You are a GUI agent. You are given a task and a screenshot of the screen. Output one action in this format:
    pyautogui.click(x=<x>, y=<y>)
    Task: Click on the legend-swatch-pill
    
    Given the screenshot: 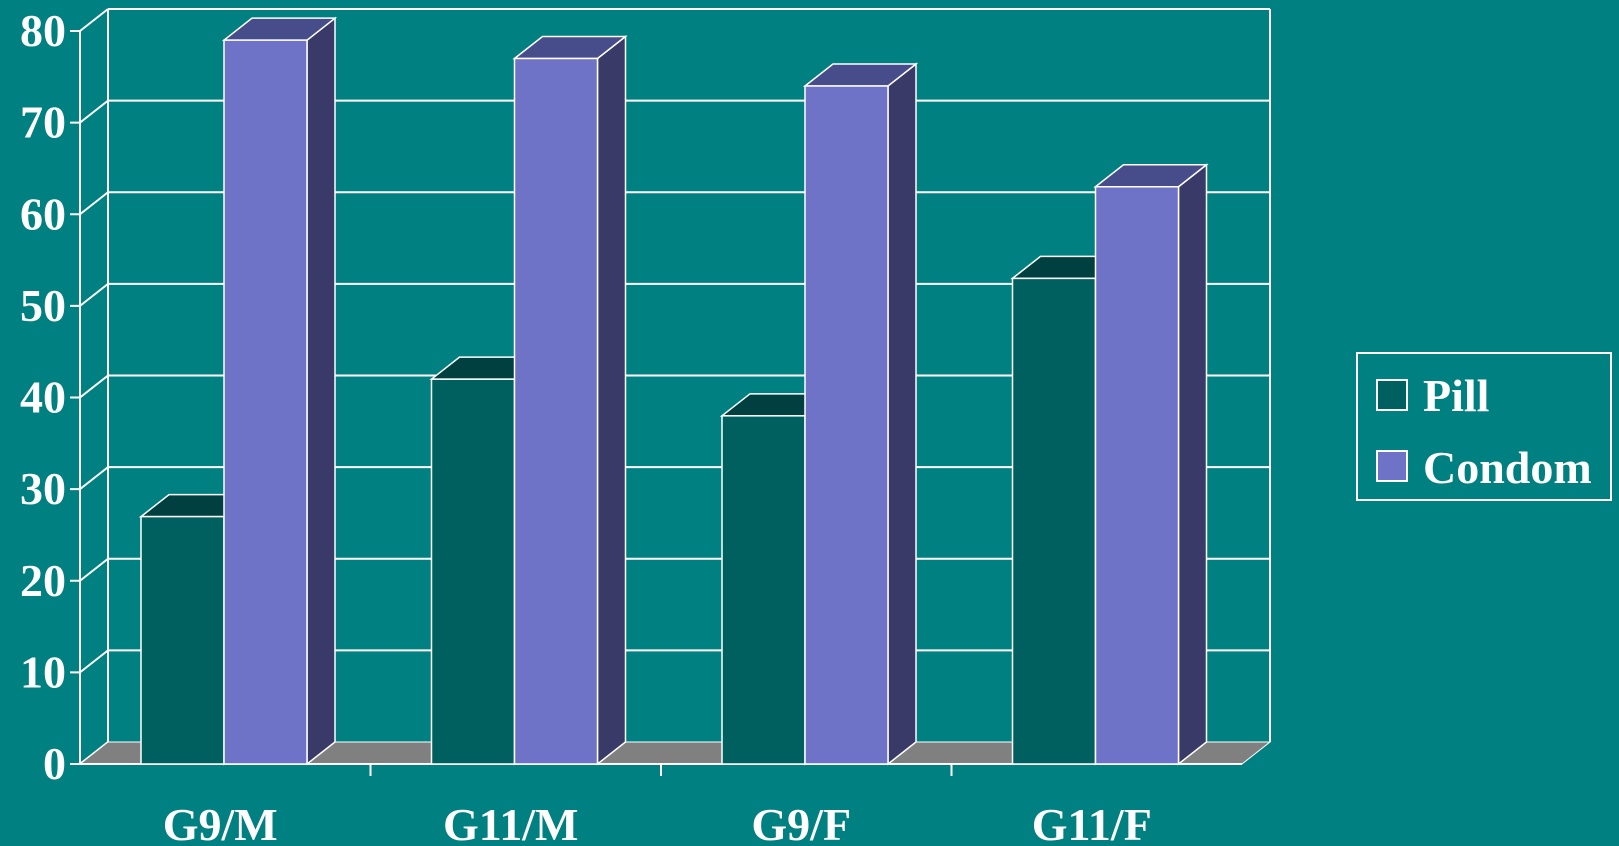 What is the action you would take?
    pyautogui.click(x=1392, y=395)
    